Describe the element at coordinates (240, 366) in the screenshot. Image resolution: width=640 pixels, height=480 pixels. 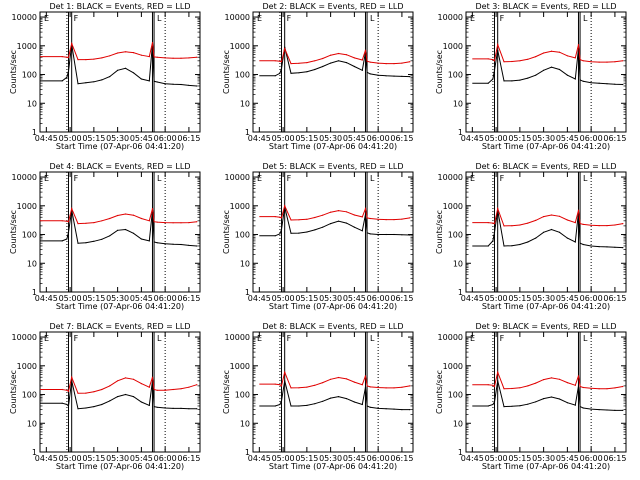
I see `y-tick-label: 1000` at that location.